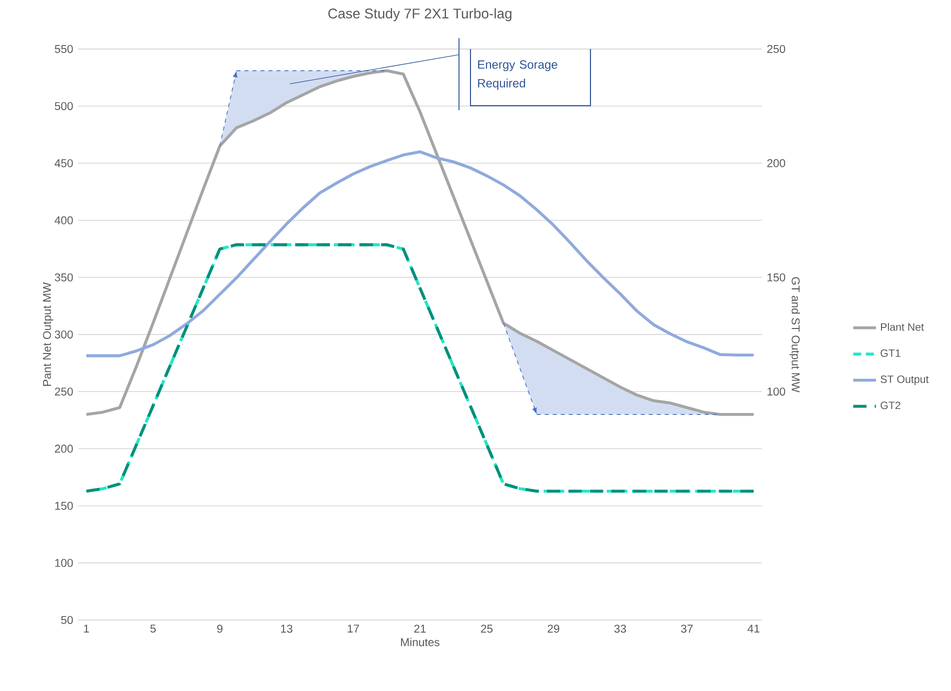 The width and height of the screenshot is (951, 691). What do you see at coordinates (486, 628) in the screenshot?
I see `x-tick-label: 25` at bounding box center [486, 628].